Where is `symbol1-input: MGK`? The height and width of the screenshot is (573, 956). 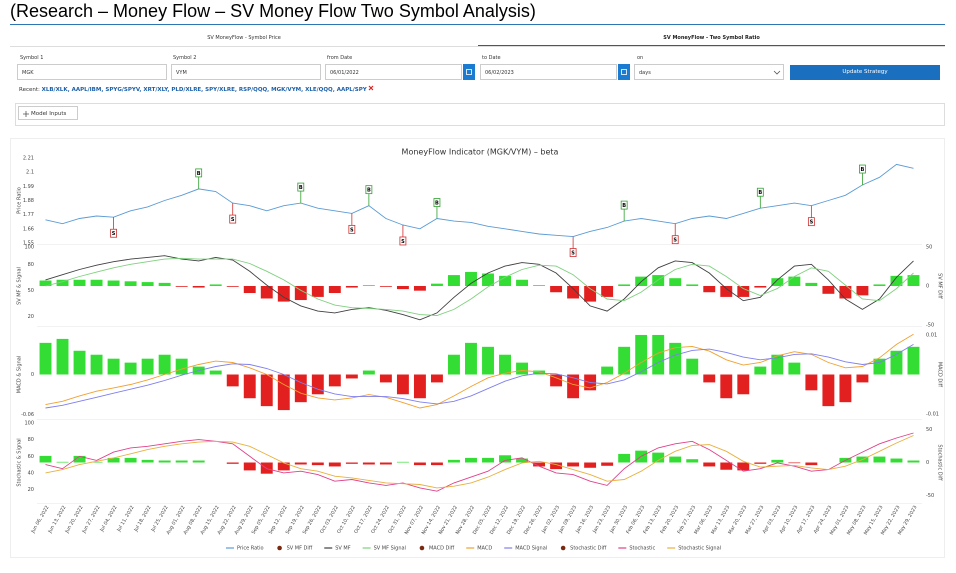 symbol1-input: MGK is located at coordinates (92, 72).